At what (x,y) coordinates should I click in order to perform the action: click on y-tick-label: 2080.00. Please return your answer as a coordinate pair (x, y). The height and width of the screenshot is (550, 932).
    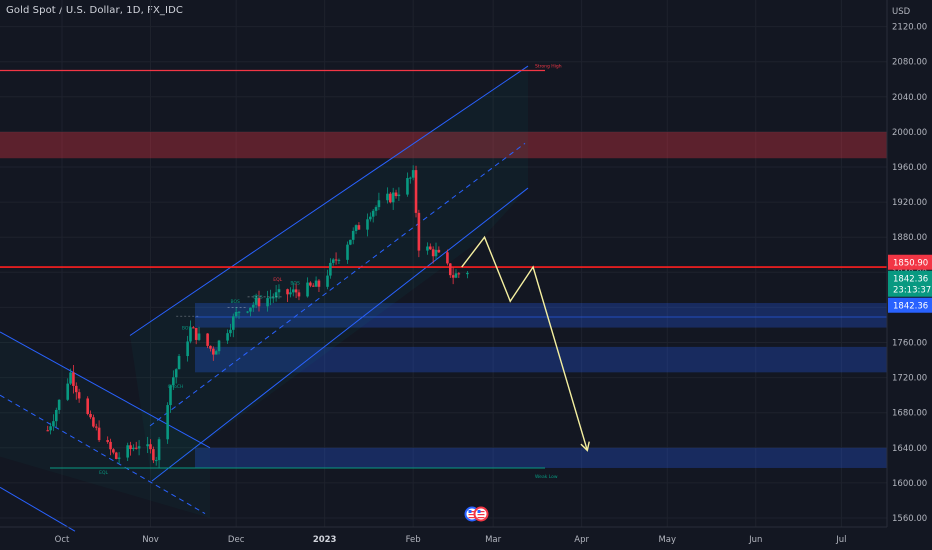
    Looking at the image, I should click on (909, 63).